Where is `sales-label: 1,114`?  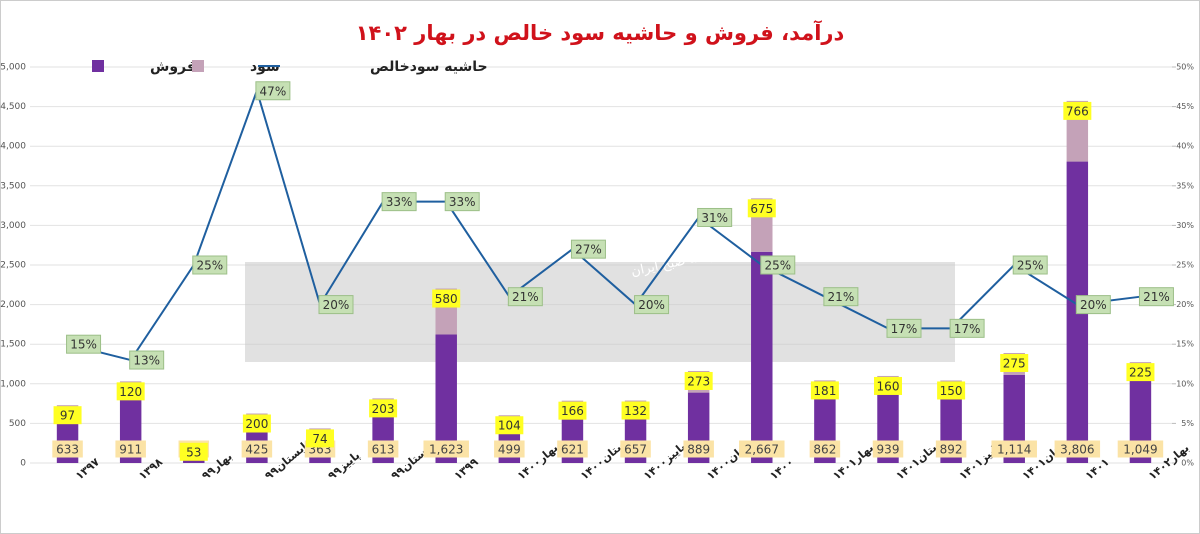
sales-label: 1,114 is located at coordinates (1014, 450).